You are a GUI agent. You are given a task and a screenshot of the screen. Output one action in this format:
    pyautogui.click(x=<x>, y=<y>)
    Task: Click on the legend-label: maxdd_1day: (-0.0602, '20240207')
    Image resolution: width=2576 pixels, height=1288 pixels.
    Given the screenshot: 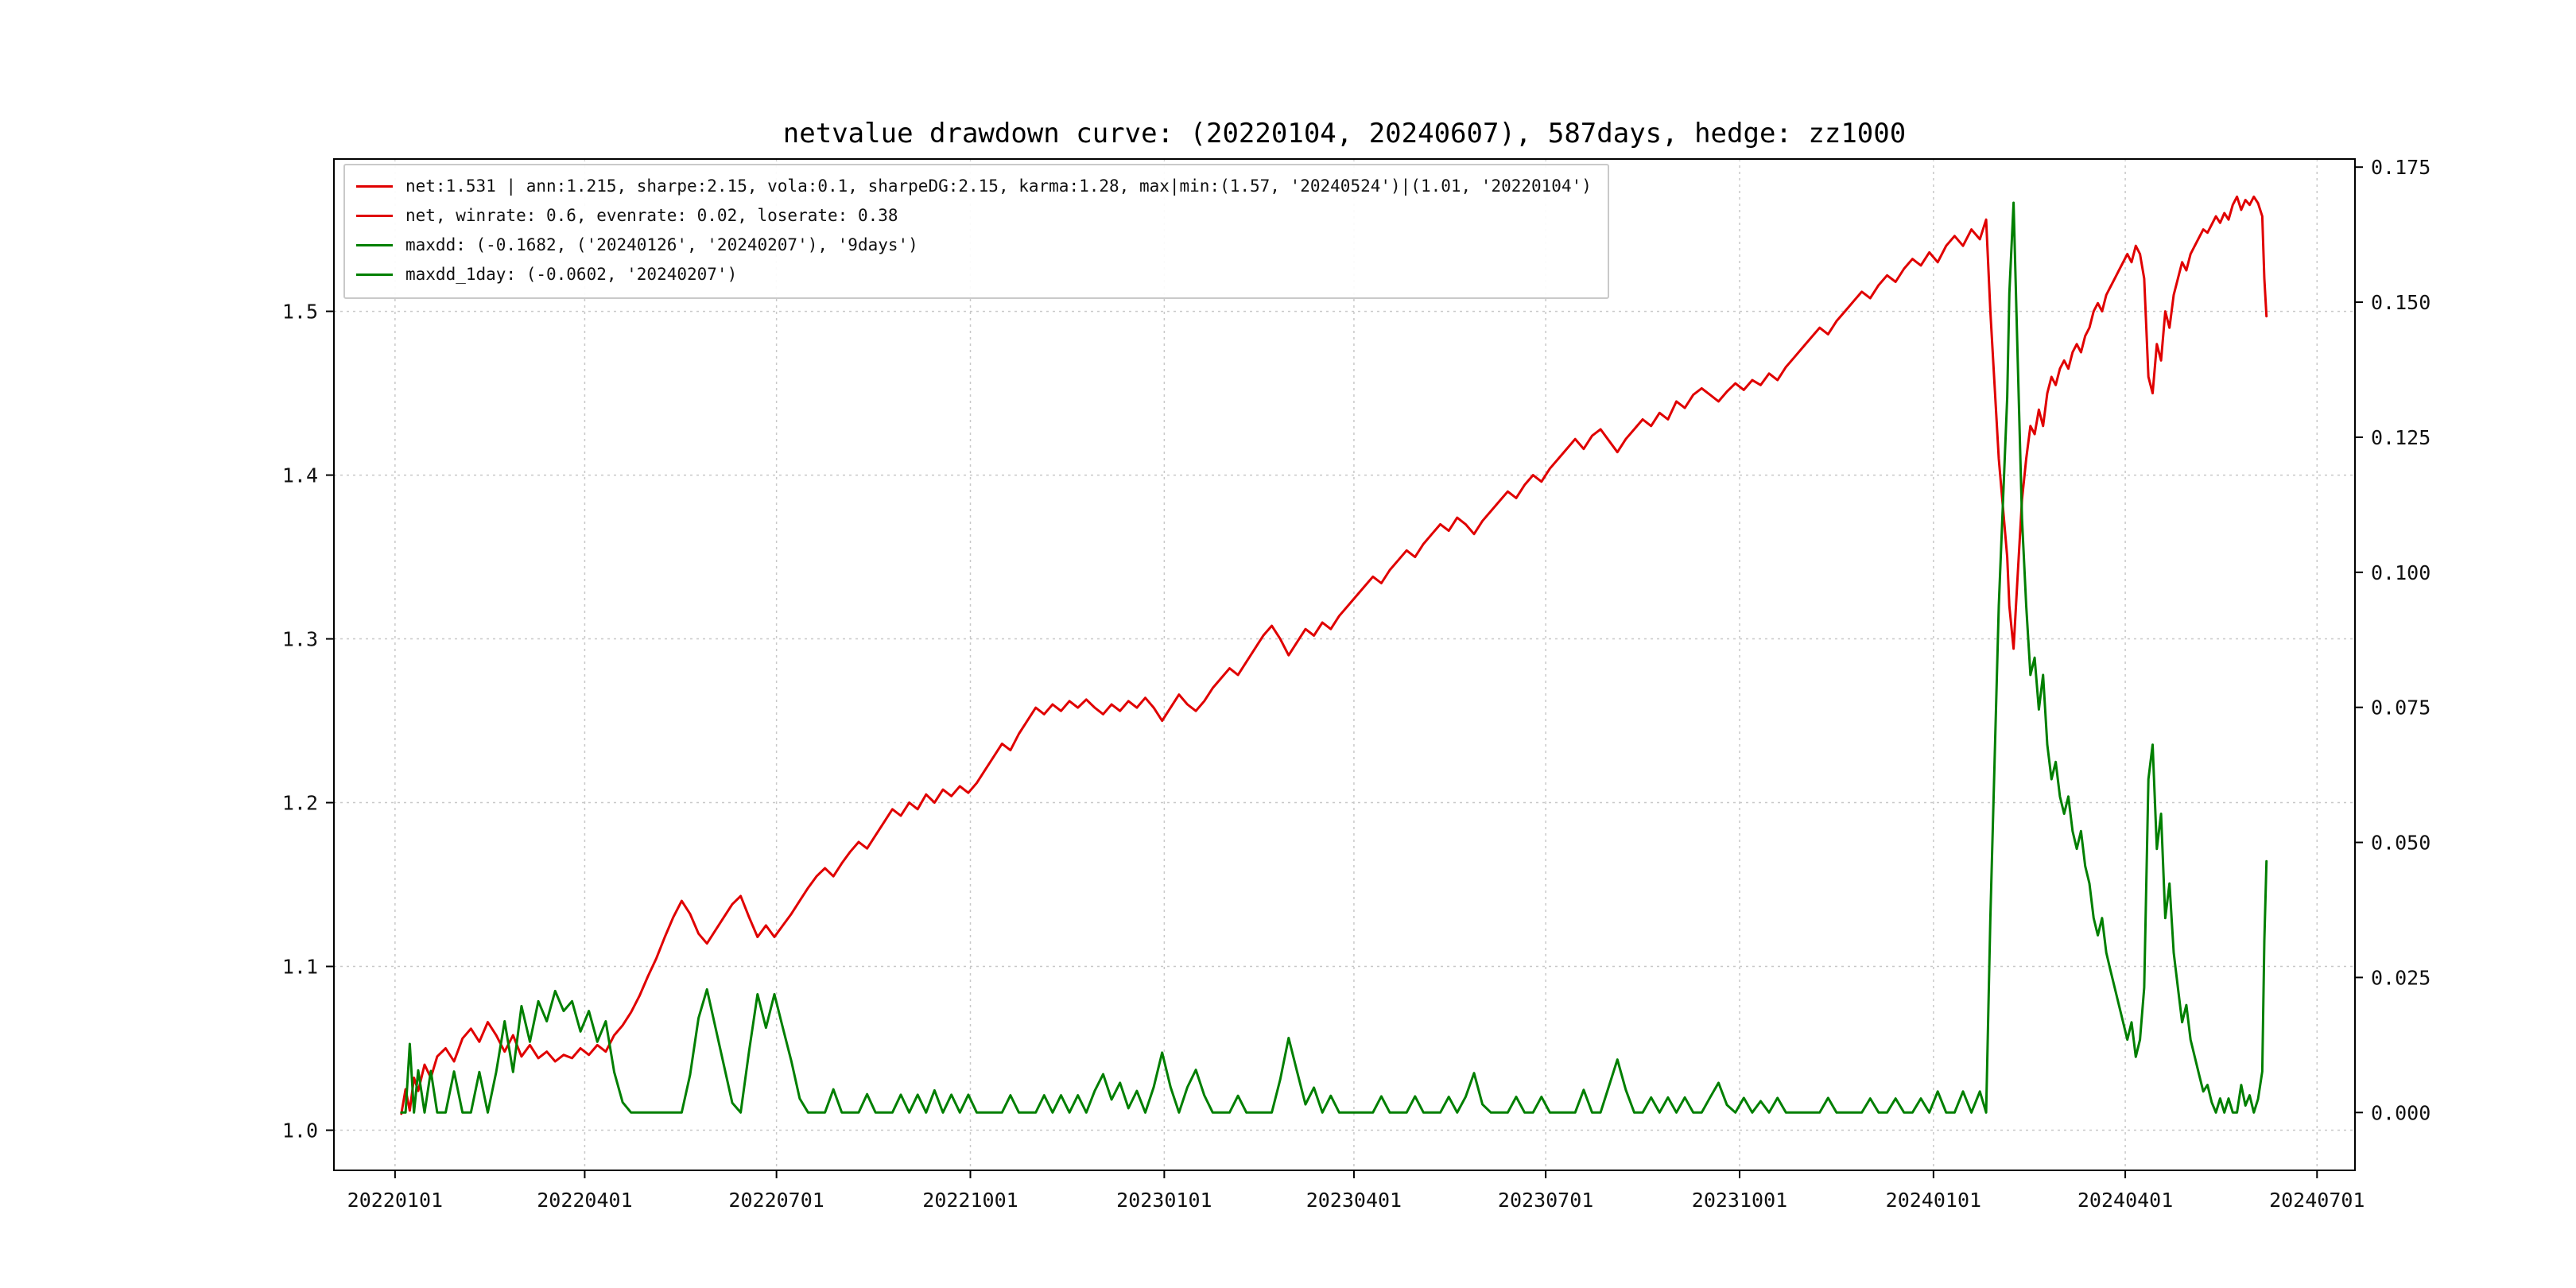 What is the action you would take?
    pyautogui.click(x=571, y=274)
    